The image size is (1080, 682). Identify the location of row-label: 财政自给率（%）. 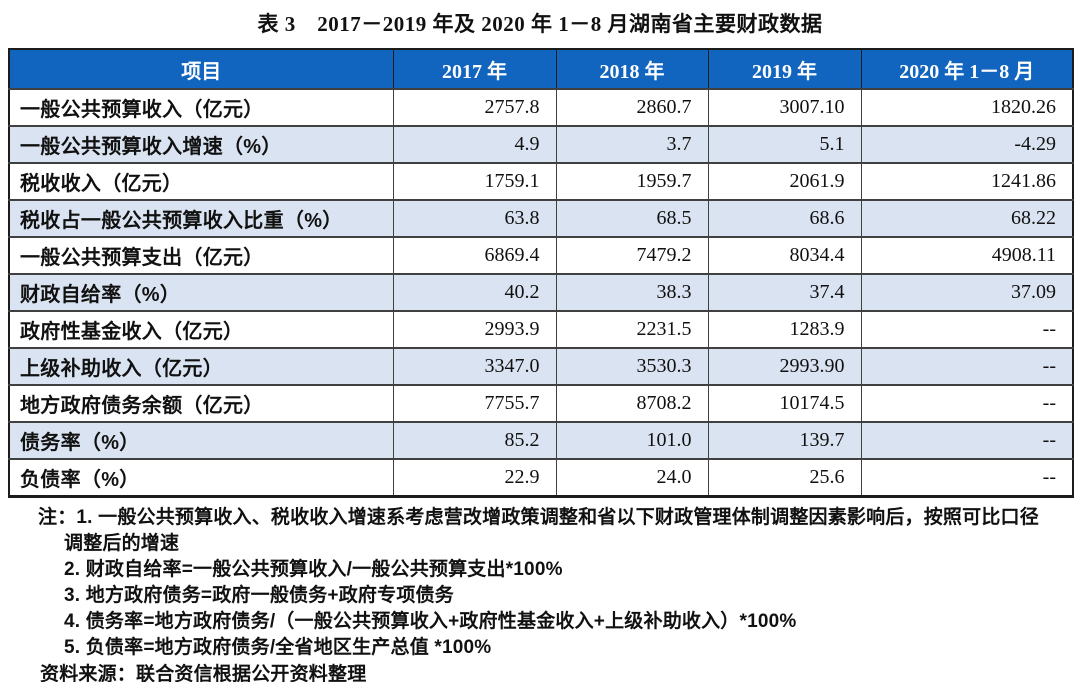
(201, 292).